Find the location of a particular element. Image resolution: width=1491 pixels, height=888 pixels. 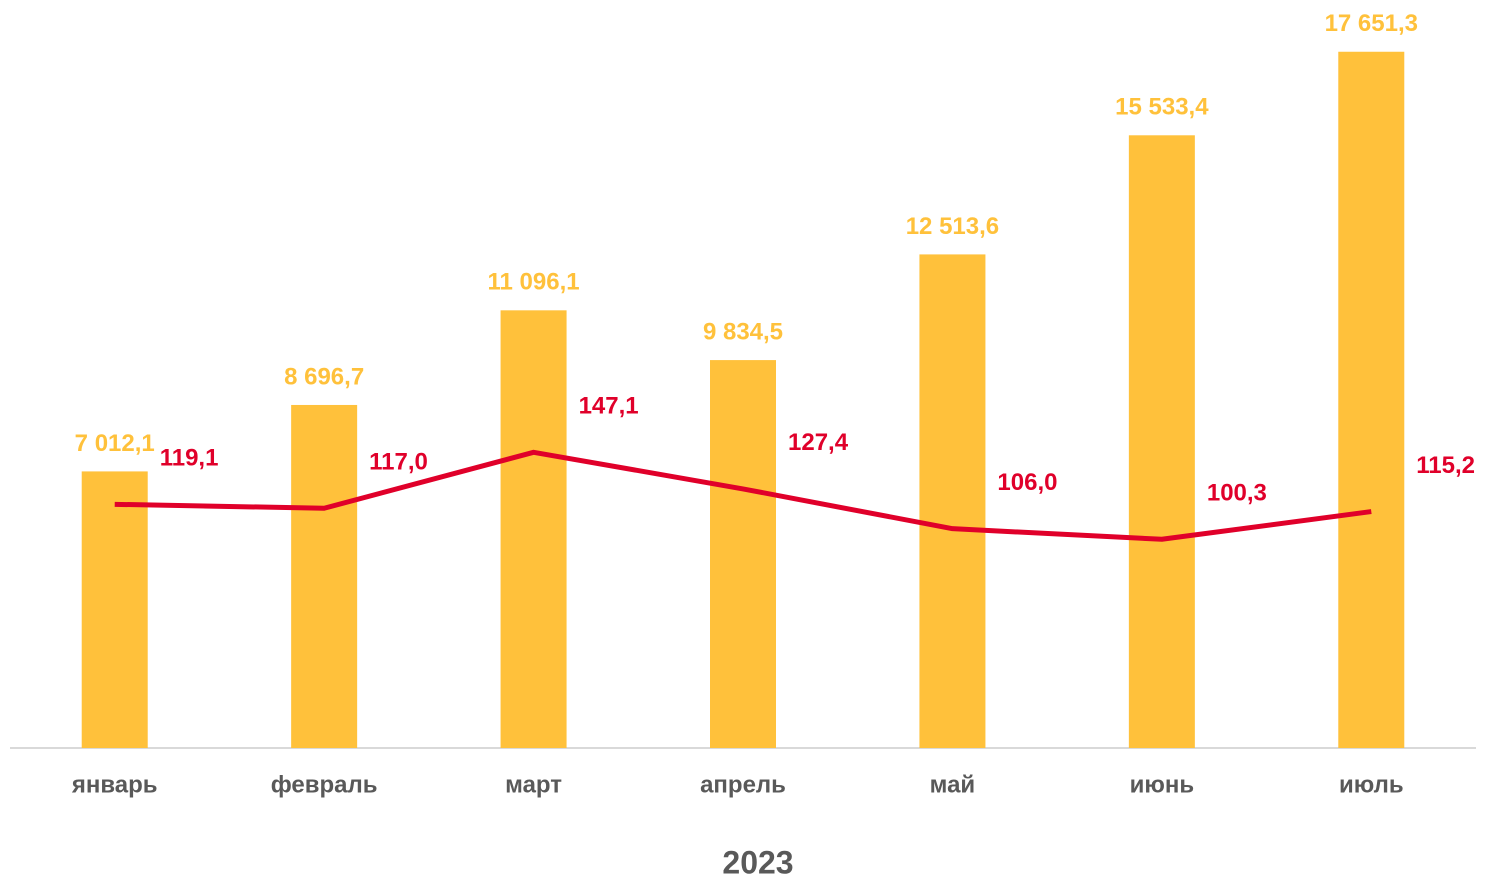

line-value-label: 147,1 is located at coordinates (609, 406).